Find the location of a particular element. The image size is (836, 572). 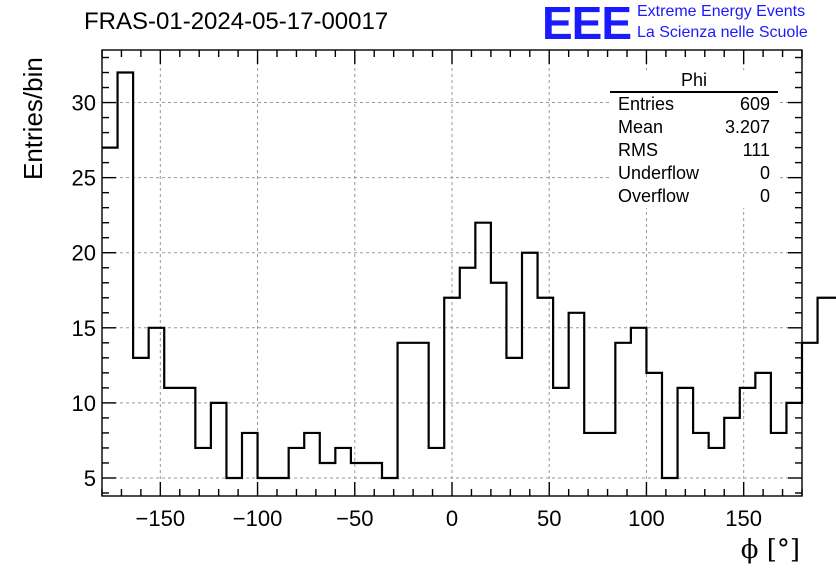

stats-value: 111 is located at coordinates (756, 150).